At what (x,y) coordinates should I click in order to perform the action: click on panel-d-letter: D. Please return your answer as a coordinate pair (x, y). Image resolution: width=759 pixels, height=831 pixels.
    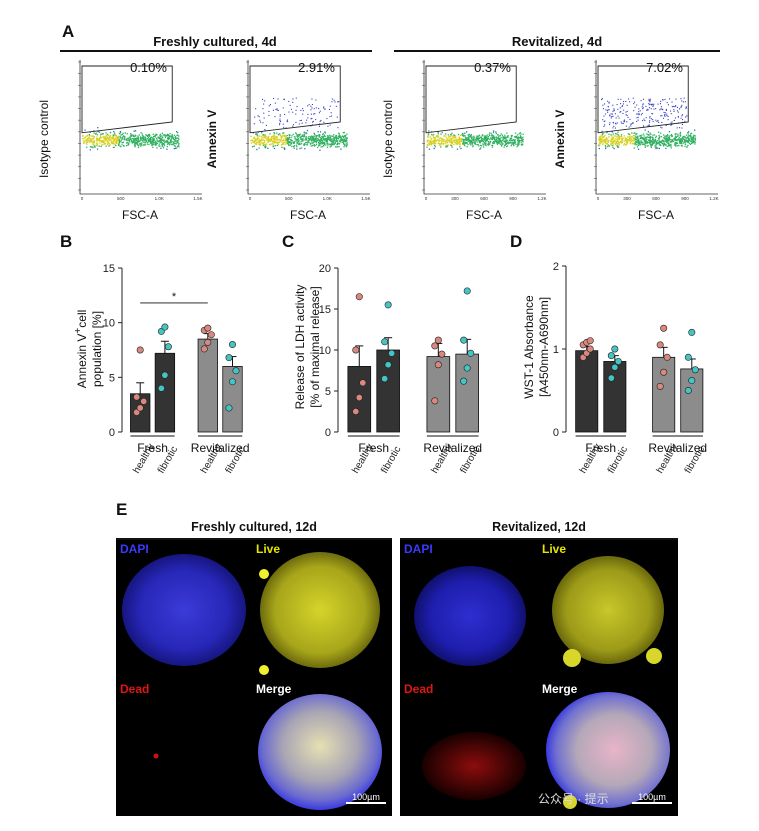
    Looking at the image, I should click on (516, 241).